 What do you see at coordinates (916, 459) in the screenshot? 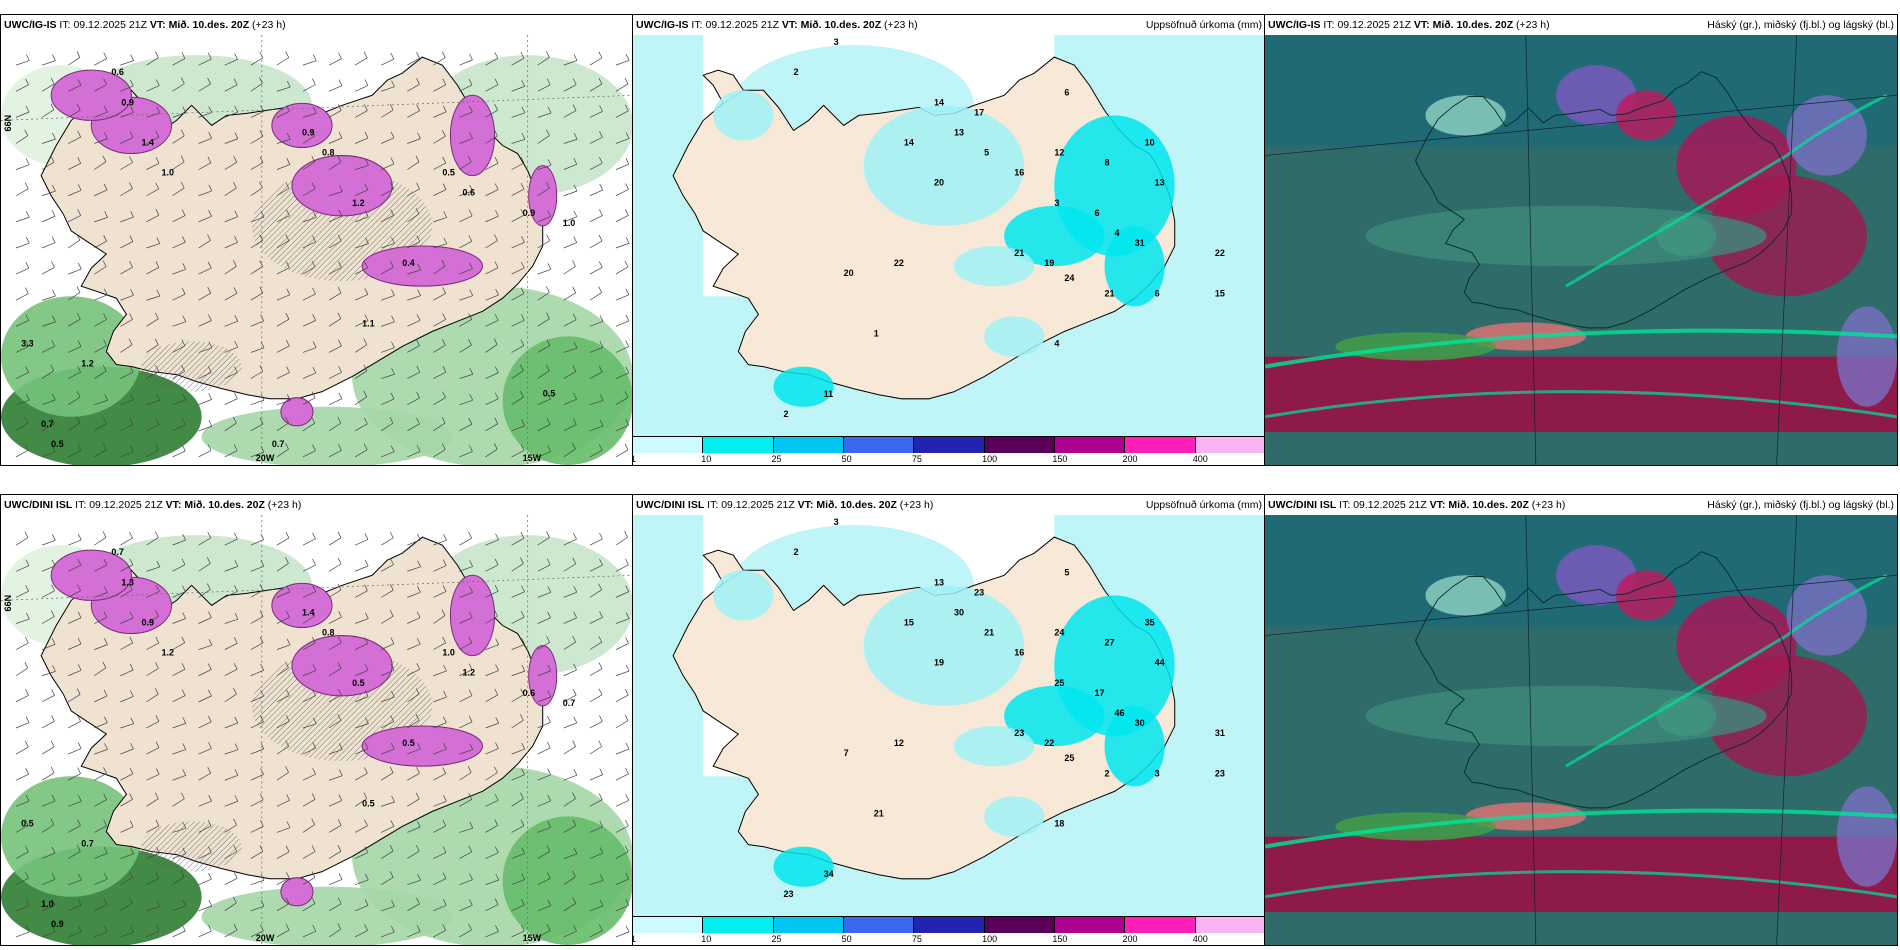
I see `colorbar-tick: 75` at bounding box center [916, 459].